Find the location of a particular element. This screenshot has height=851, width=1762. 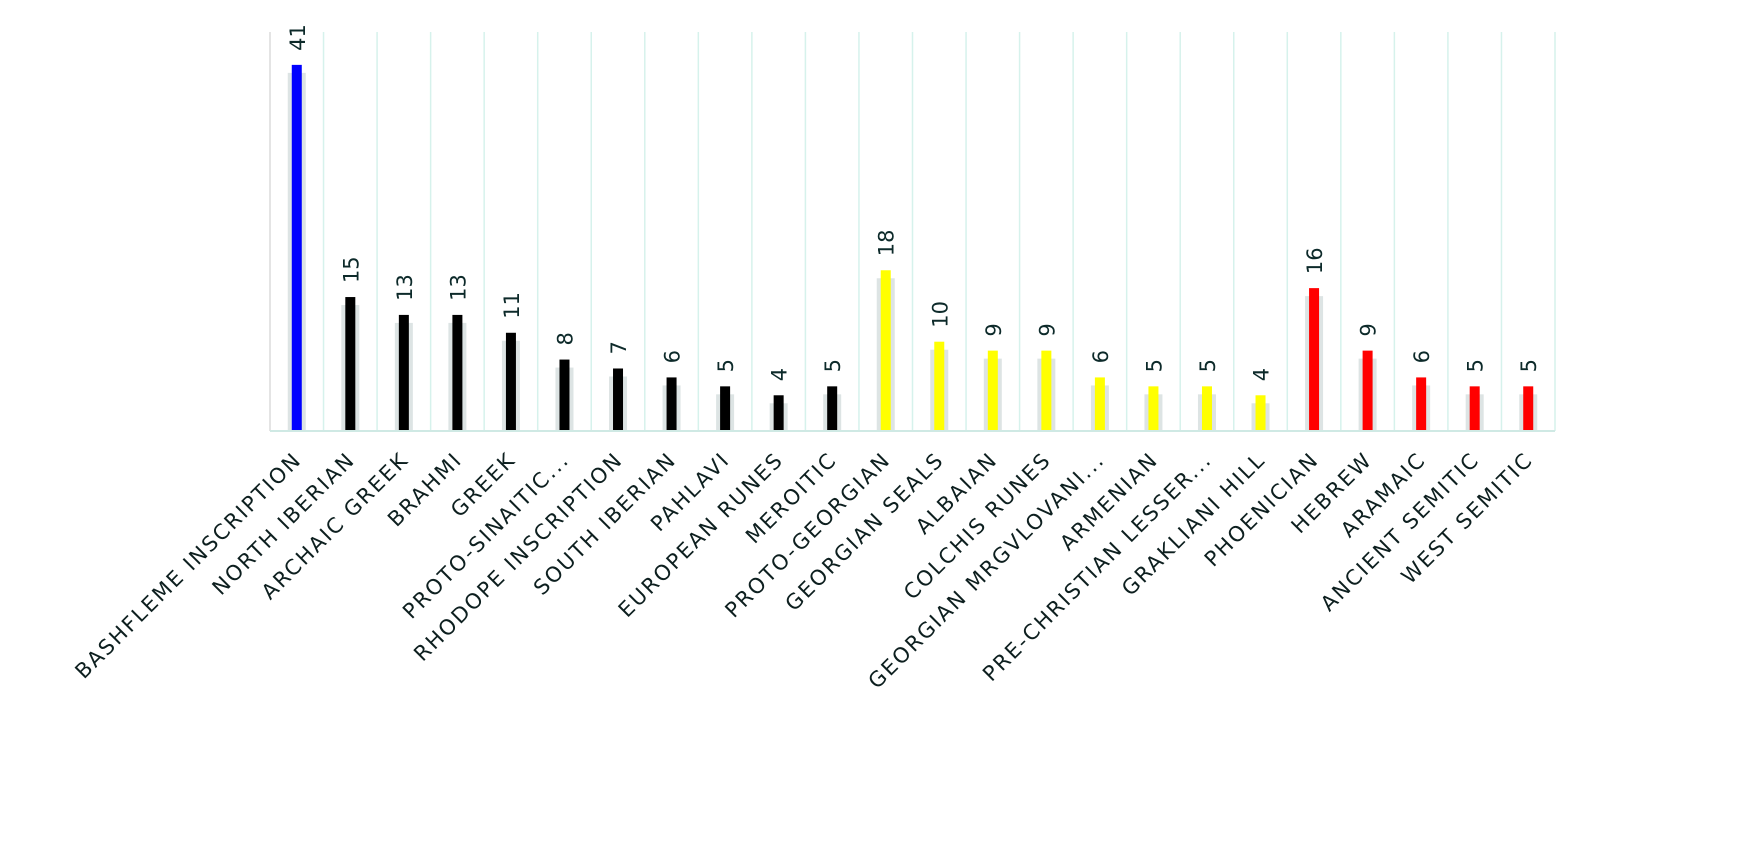

category-label: BASHFLEME INSCRIPTION is located at coordinates (188, 566).